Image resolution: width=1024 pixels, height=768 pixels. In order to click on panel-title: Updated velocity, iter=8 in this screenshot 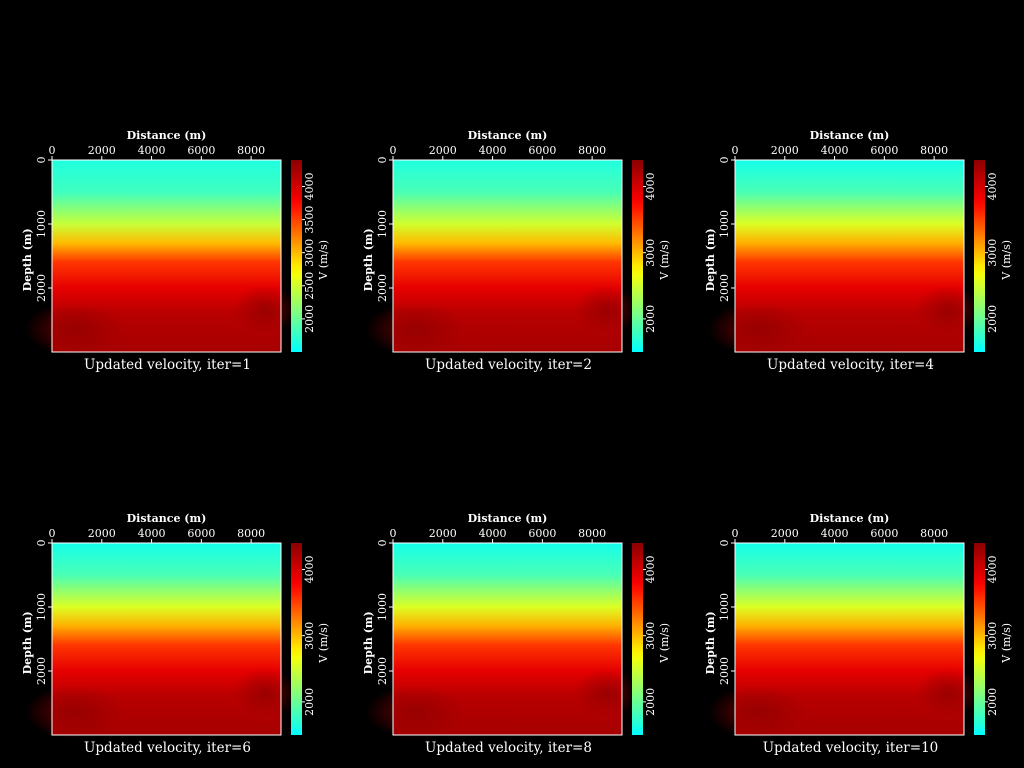, I will do `click(508, 748)`.